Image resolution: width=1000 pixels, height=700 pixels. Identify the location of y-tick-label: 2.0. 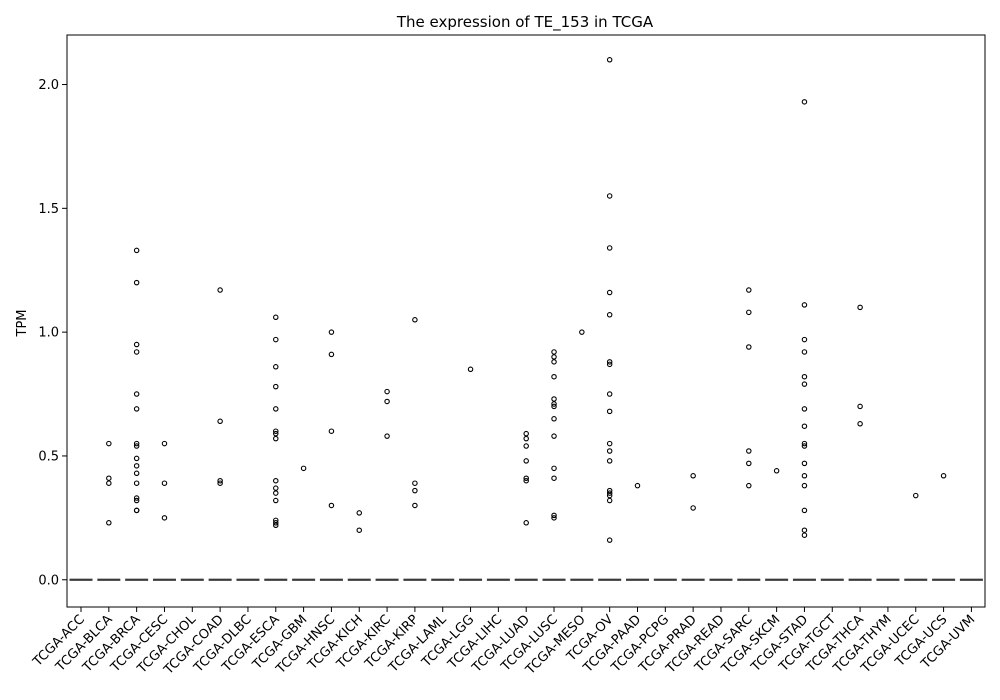
(48, 85).